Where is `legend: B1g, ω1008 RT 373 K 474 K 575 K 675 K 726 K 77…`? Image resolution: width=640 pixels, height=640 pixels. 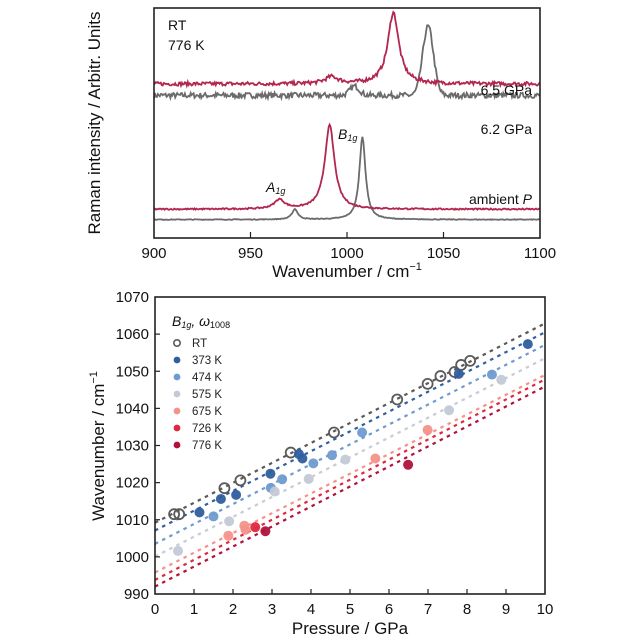
legend: B1g, ω1008 RT 373 K 474 K 575 K 675 K 726 K 77… is located at coordinates (201, 382).